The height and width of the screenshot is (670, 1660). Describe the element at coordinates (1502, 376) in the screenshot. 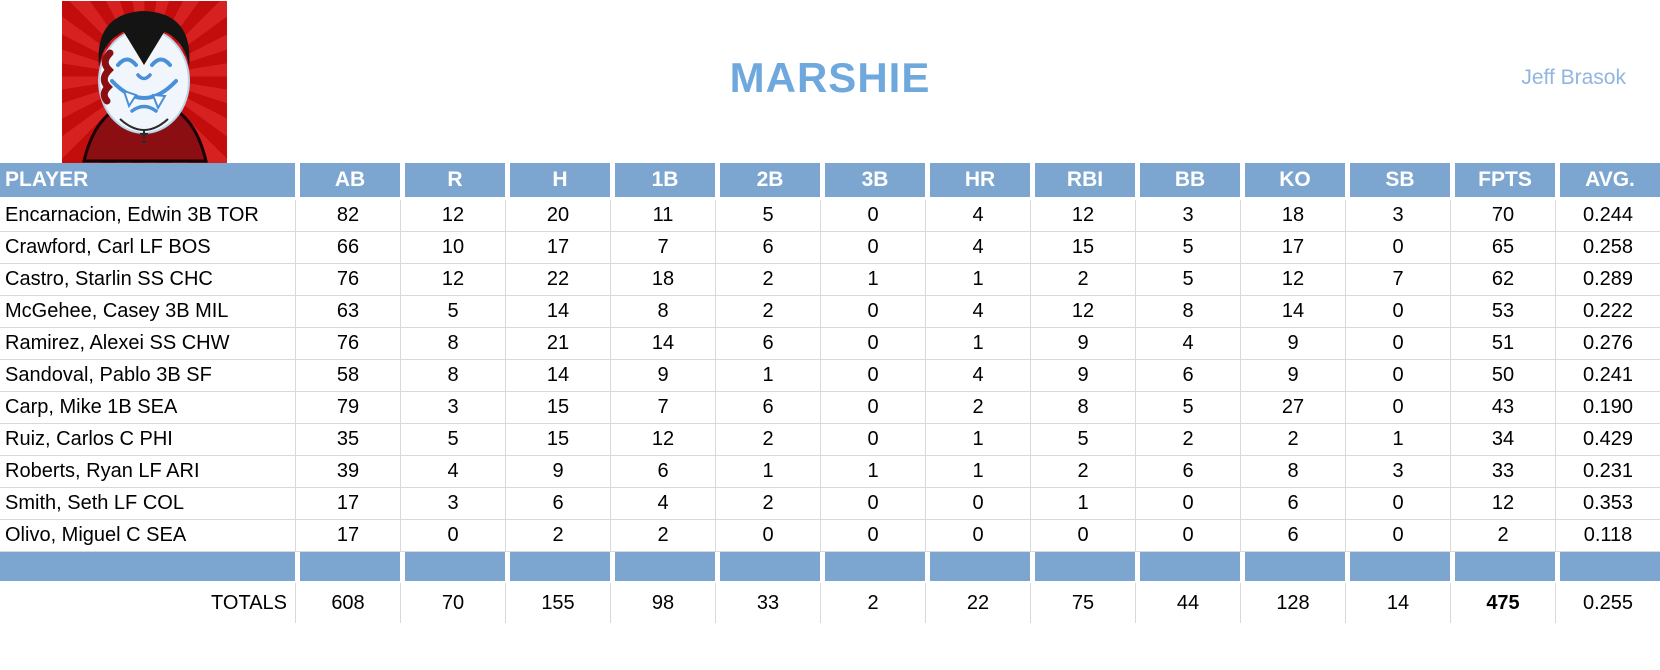

I see `stat-cell: 50` at that location.